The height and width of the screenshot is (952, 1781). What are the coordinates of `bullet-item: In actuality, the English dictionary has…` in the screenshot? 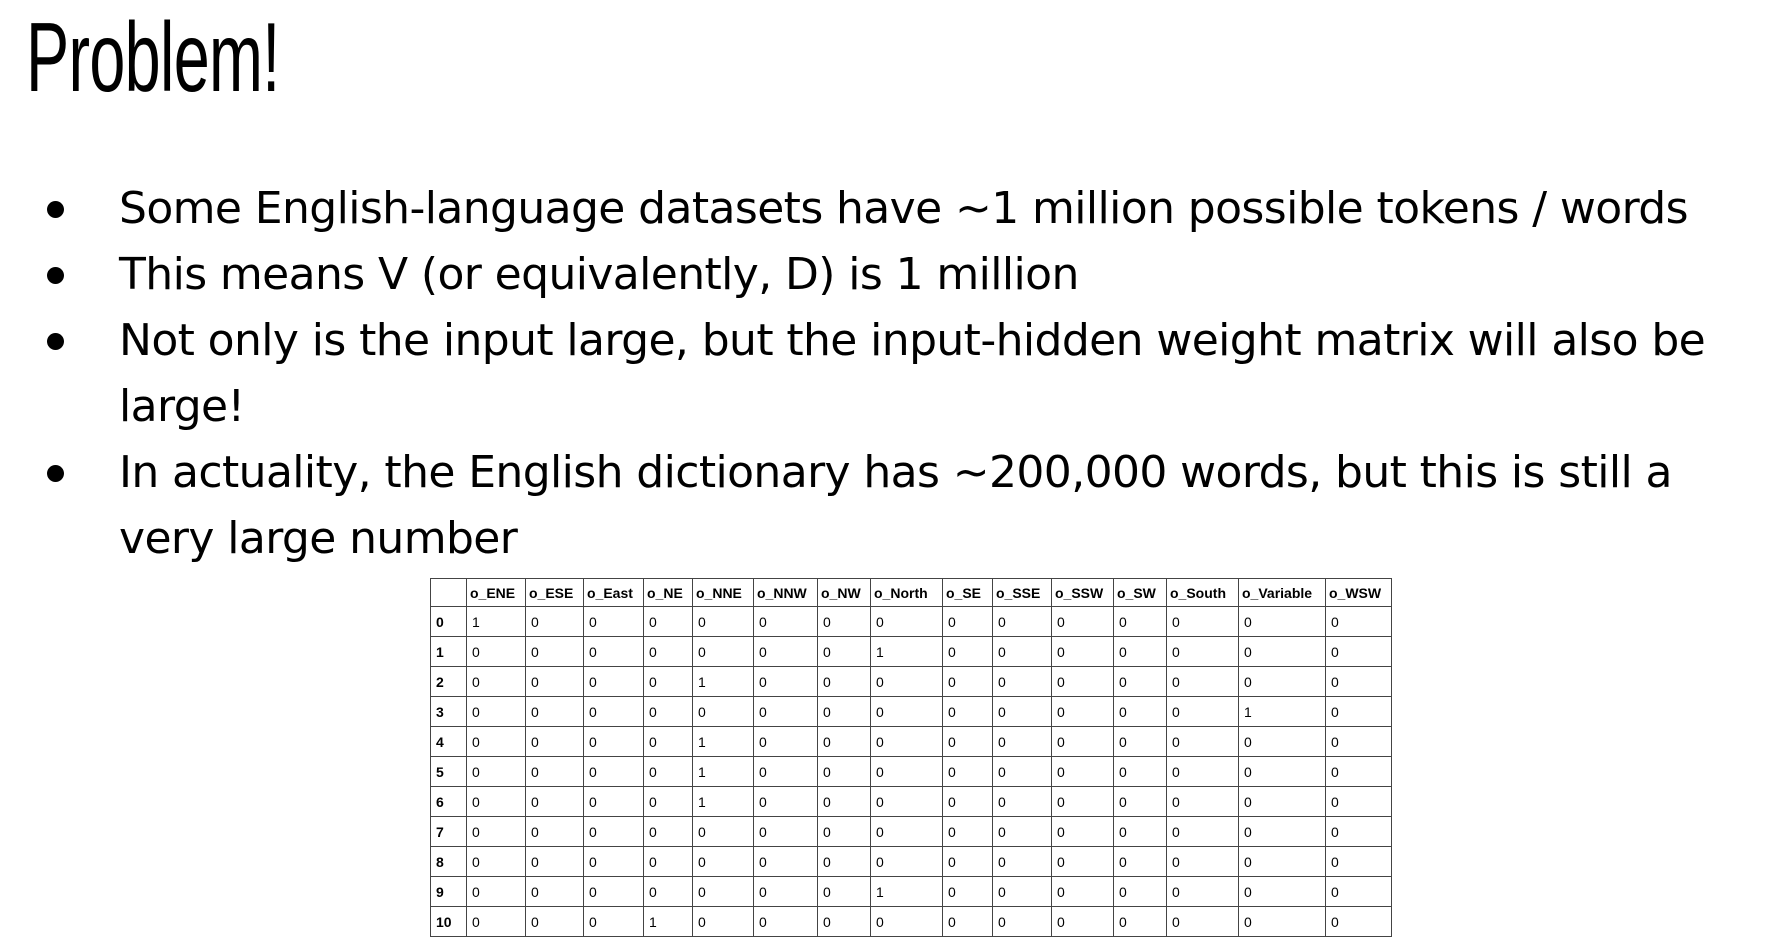 It's located at (890, 506).